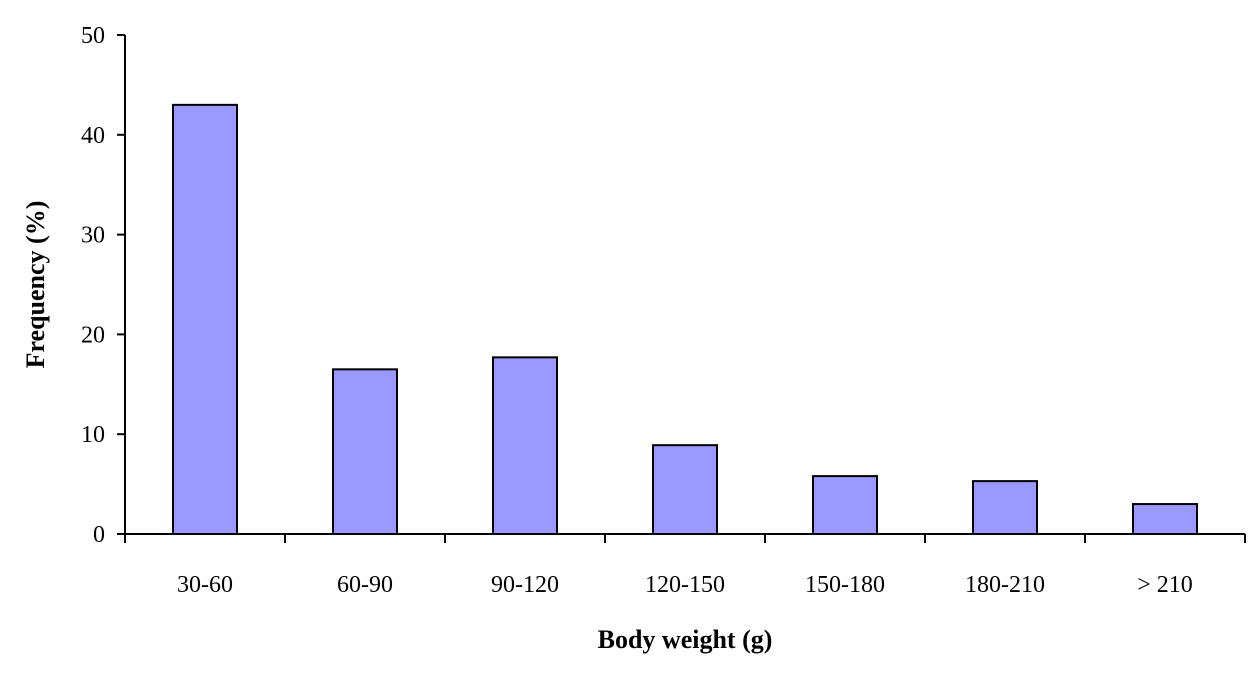  Describe the element at coordinates (99, 535) in the screenshot. I see `y-tick-label: 0` at that location.